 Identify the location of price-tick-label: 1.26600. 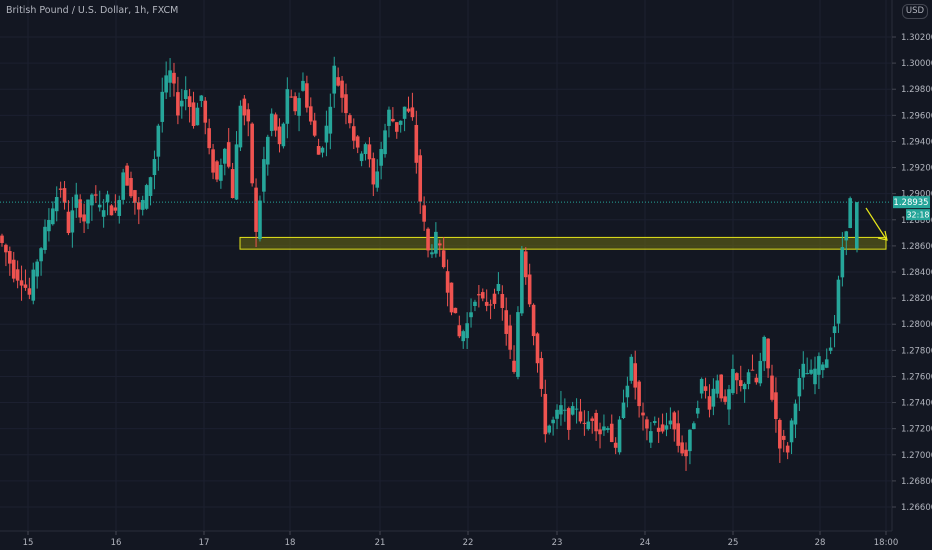
(916, 508).